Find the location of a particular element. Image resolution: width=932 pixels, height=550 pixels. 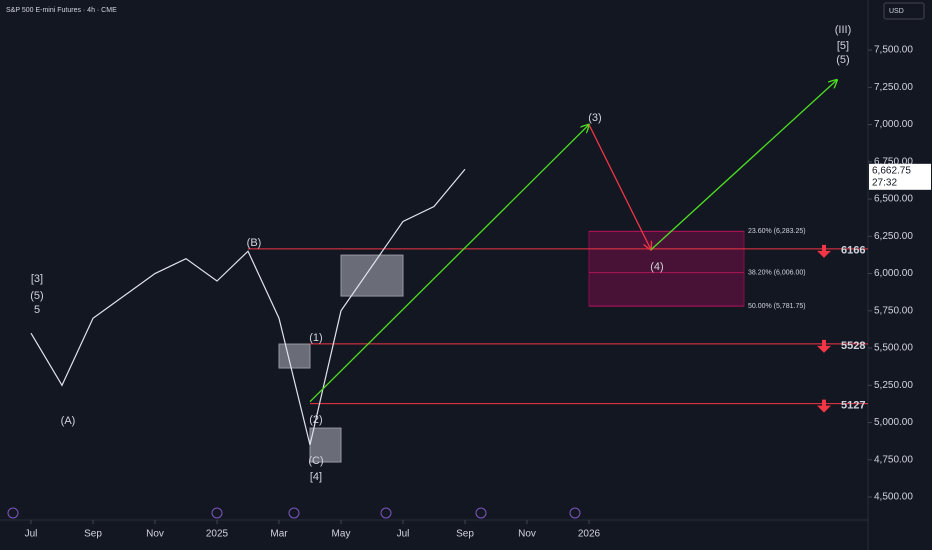

event-icons is located at coordinates (294, 513).